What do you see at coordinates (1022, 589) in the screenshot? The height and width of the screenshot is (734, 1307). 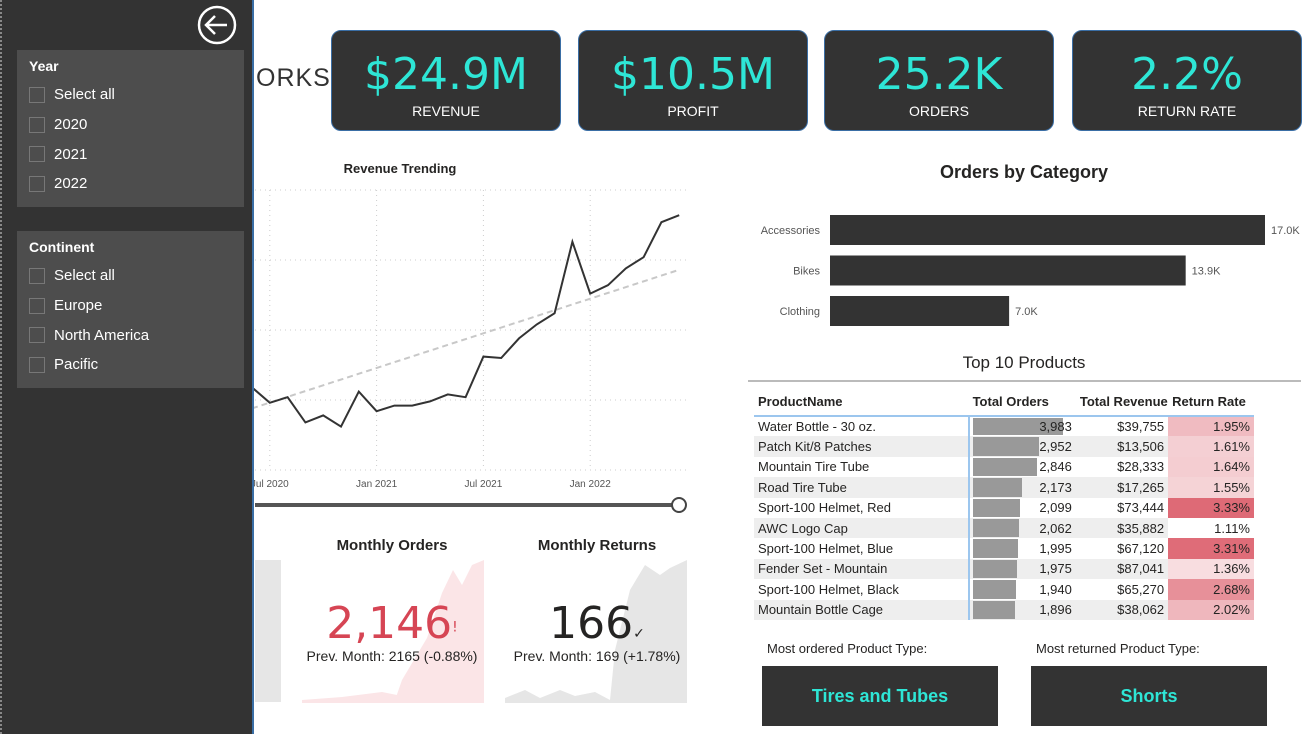 I see `total-orders: 1,940` at bounding box center [1022, 589].